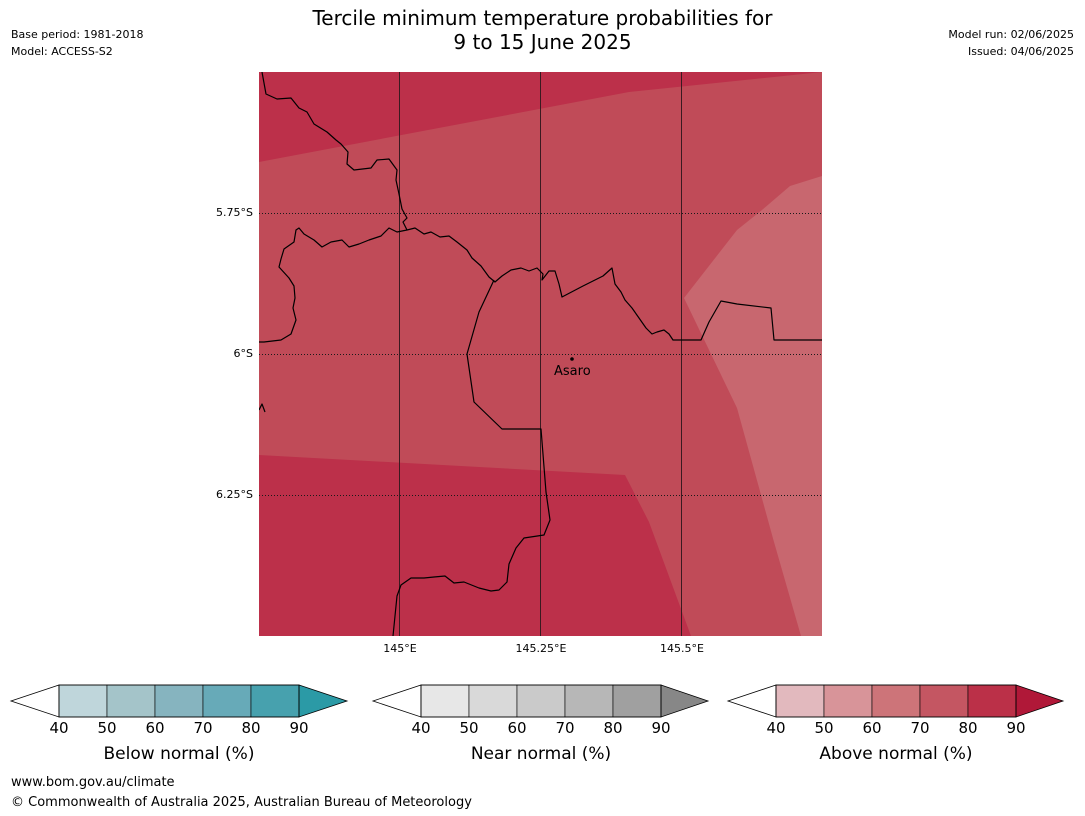 The image size is (1085, 816). Describe the element at coordinates (572, 359) in the screenshot. I see `asaro-marker` at that location.